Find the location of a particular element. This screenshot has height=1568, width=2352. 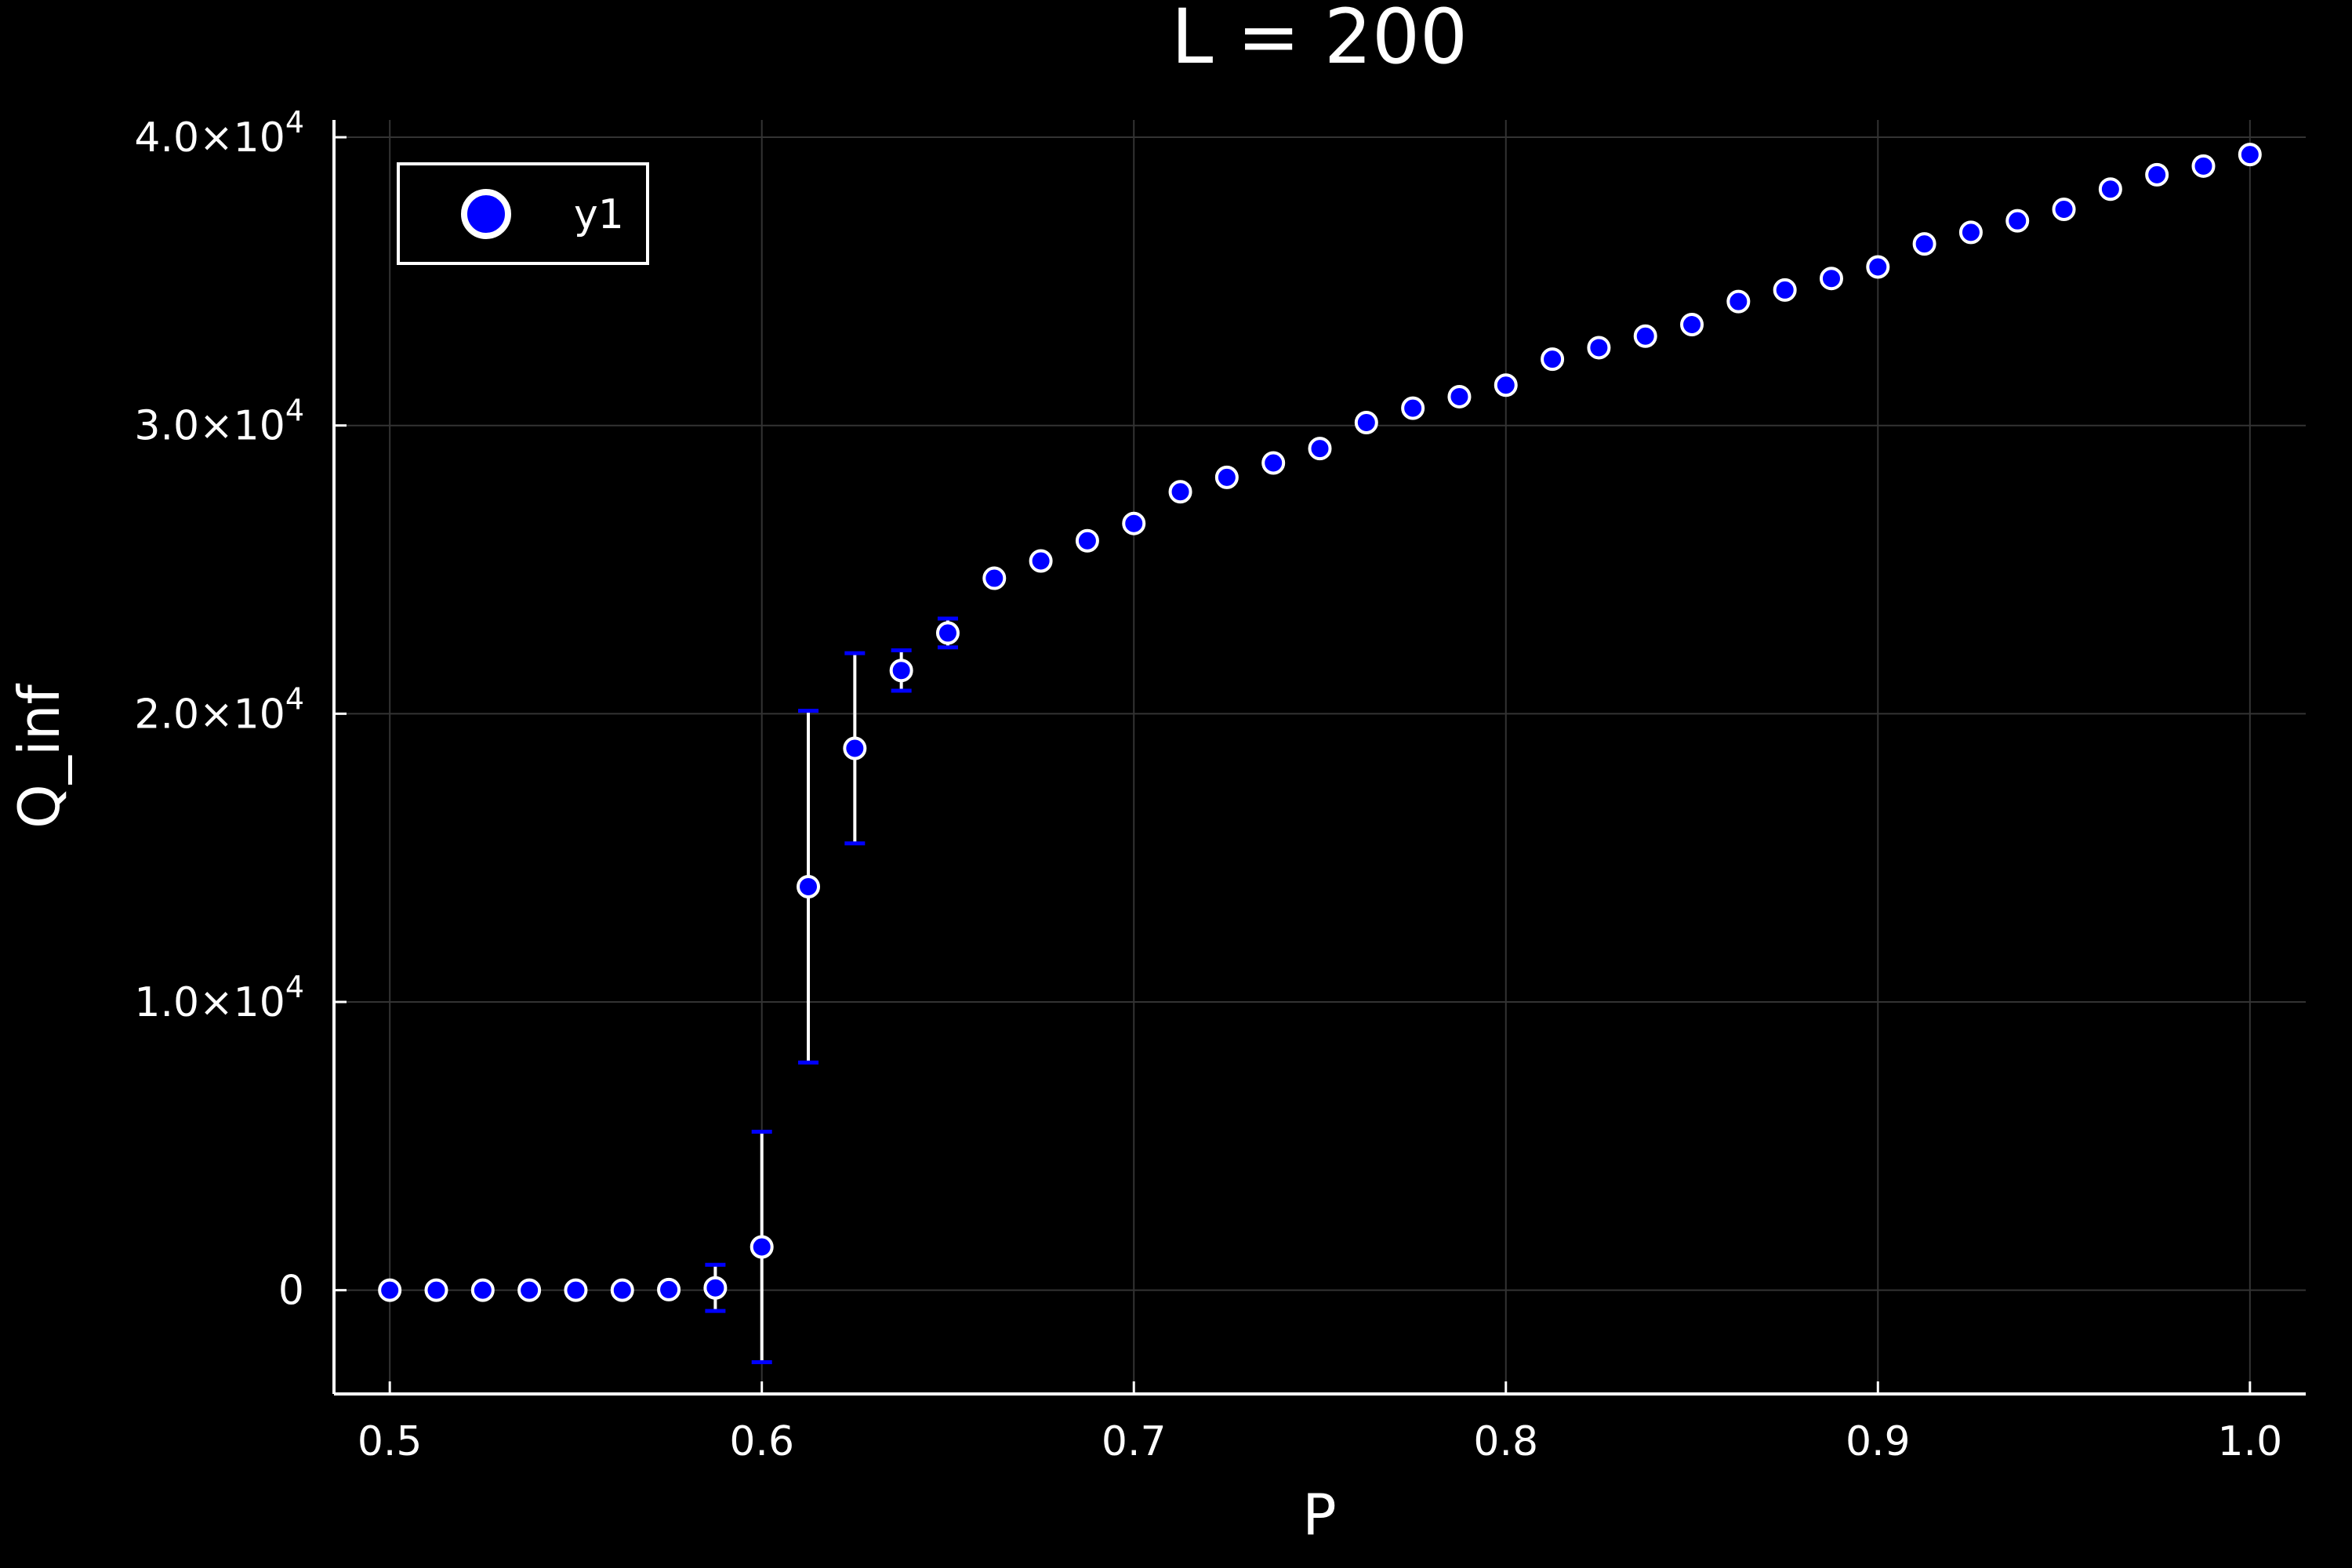

x-tick-label: 0.5 is located at coordinates (390, 1441).